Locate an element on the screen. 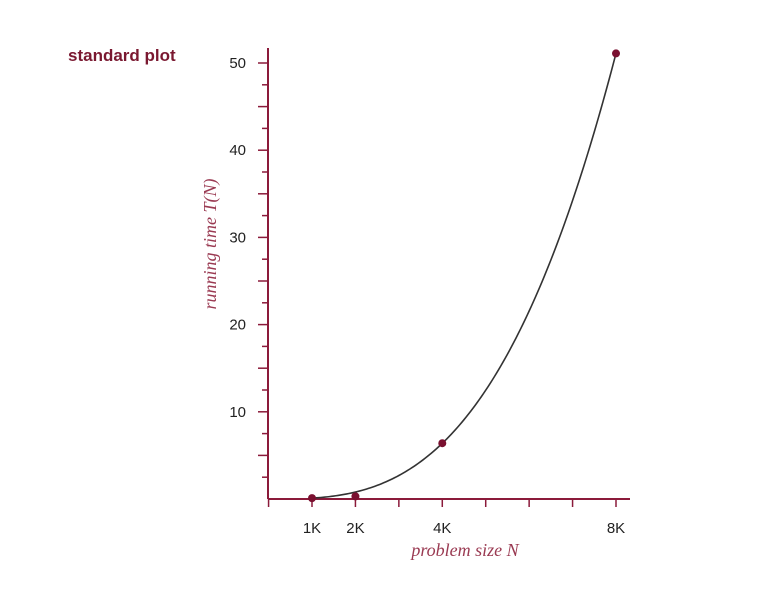 The image size is (762, 604). y-axis-label: running time T(N) is located at coordinates (210, 243).